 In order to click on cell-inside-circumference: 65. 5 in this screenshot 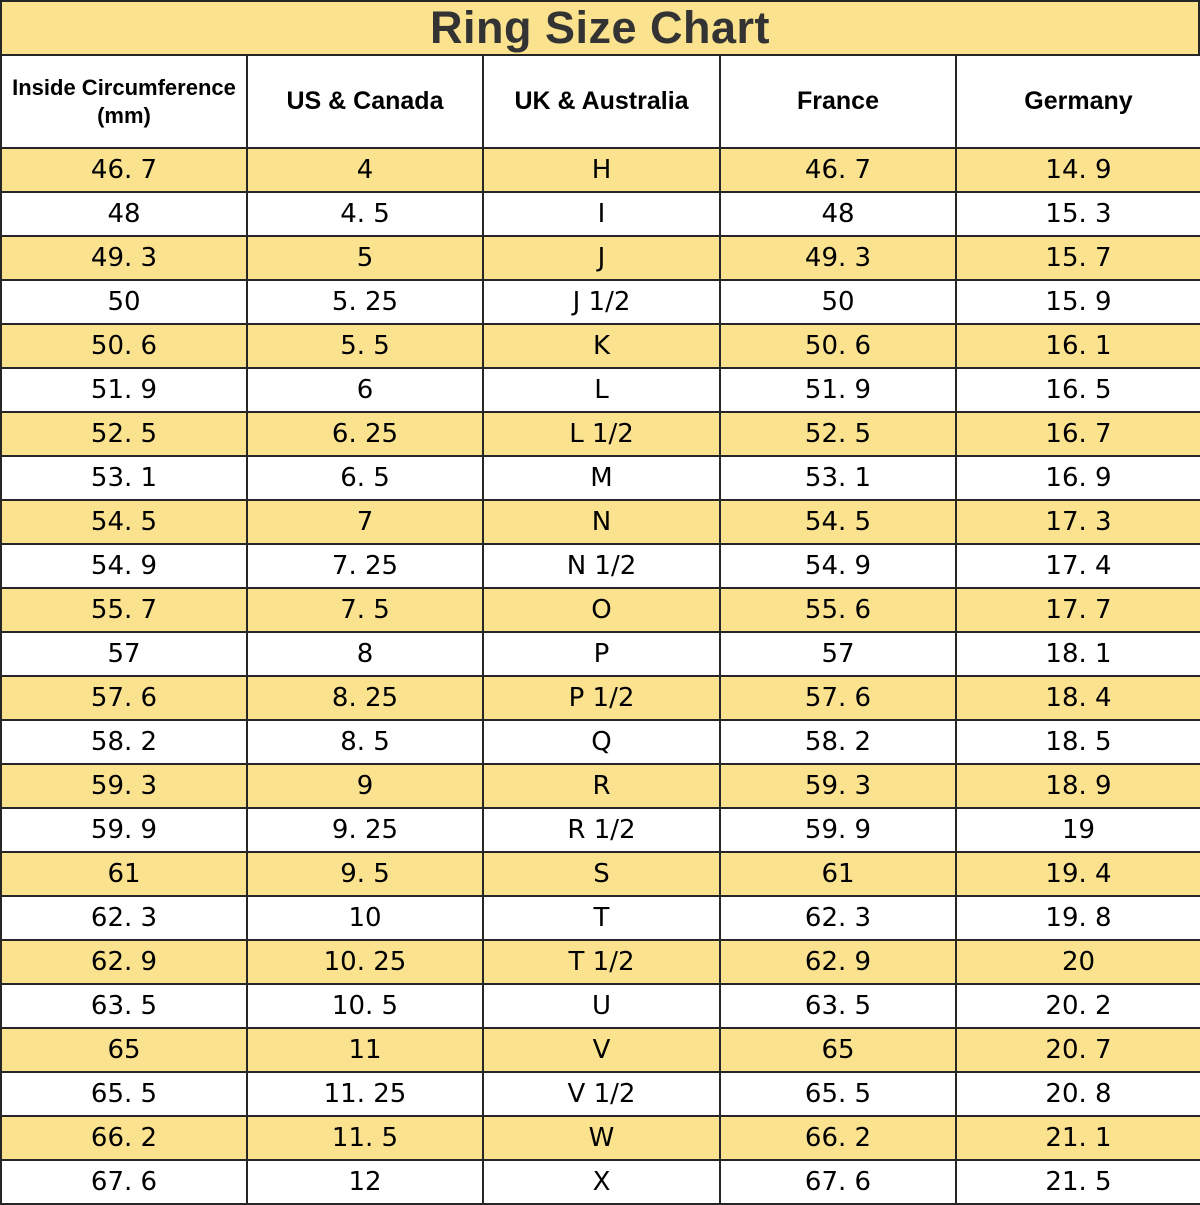, I will do `click(124, 1094)`.